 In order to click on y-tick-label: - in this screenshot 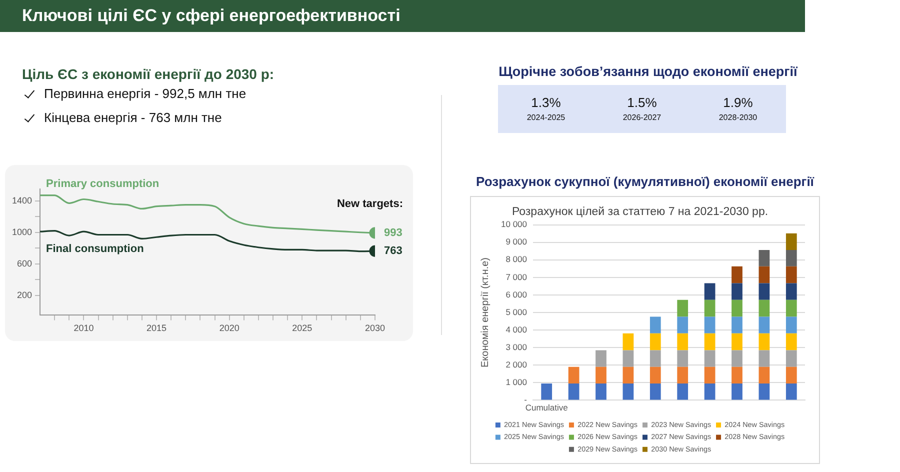, I will do `click(526, 399)`.